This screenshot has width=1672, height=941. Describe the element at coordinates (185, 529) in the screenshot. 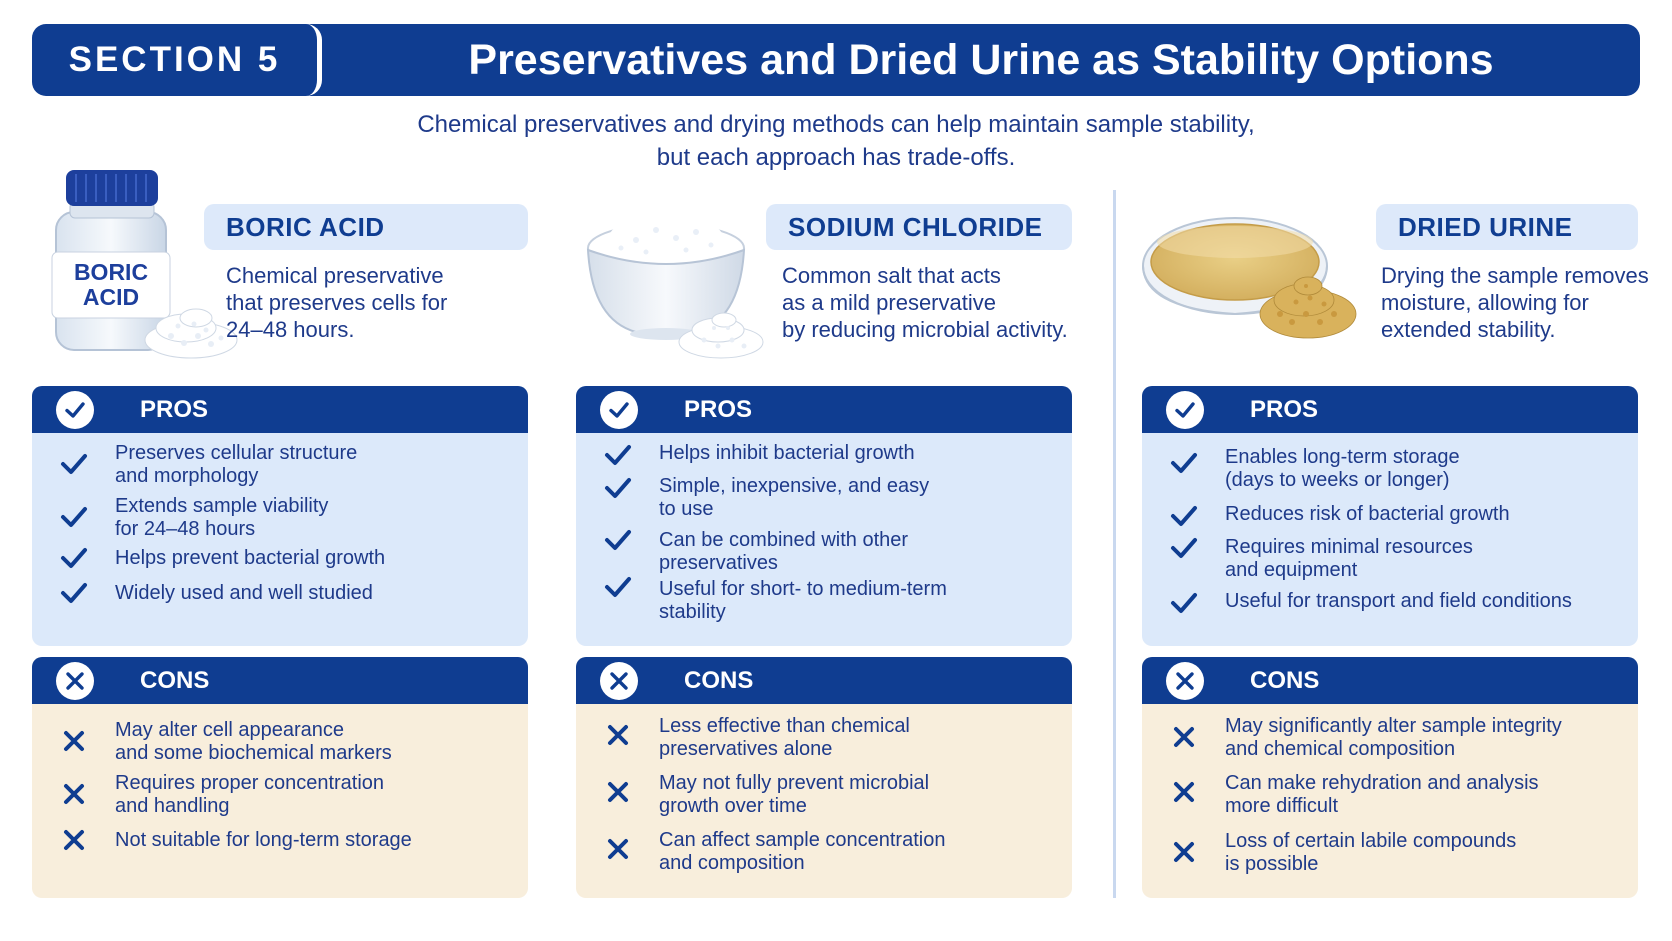

I see `item-line: for 24–48 hours` at that location.